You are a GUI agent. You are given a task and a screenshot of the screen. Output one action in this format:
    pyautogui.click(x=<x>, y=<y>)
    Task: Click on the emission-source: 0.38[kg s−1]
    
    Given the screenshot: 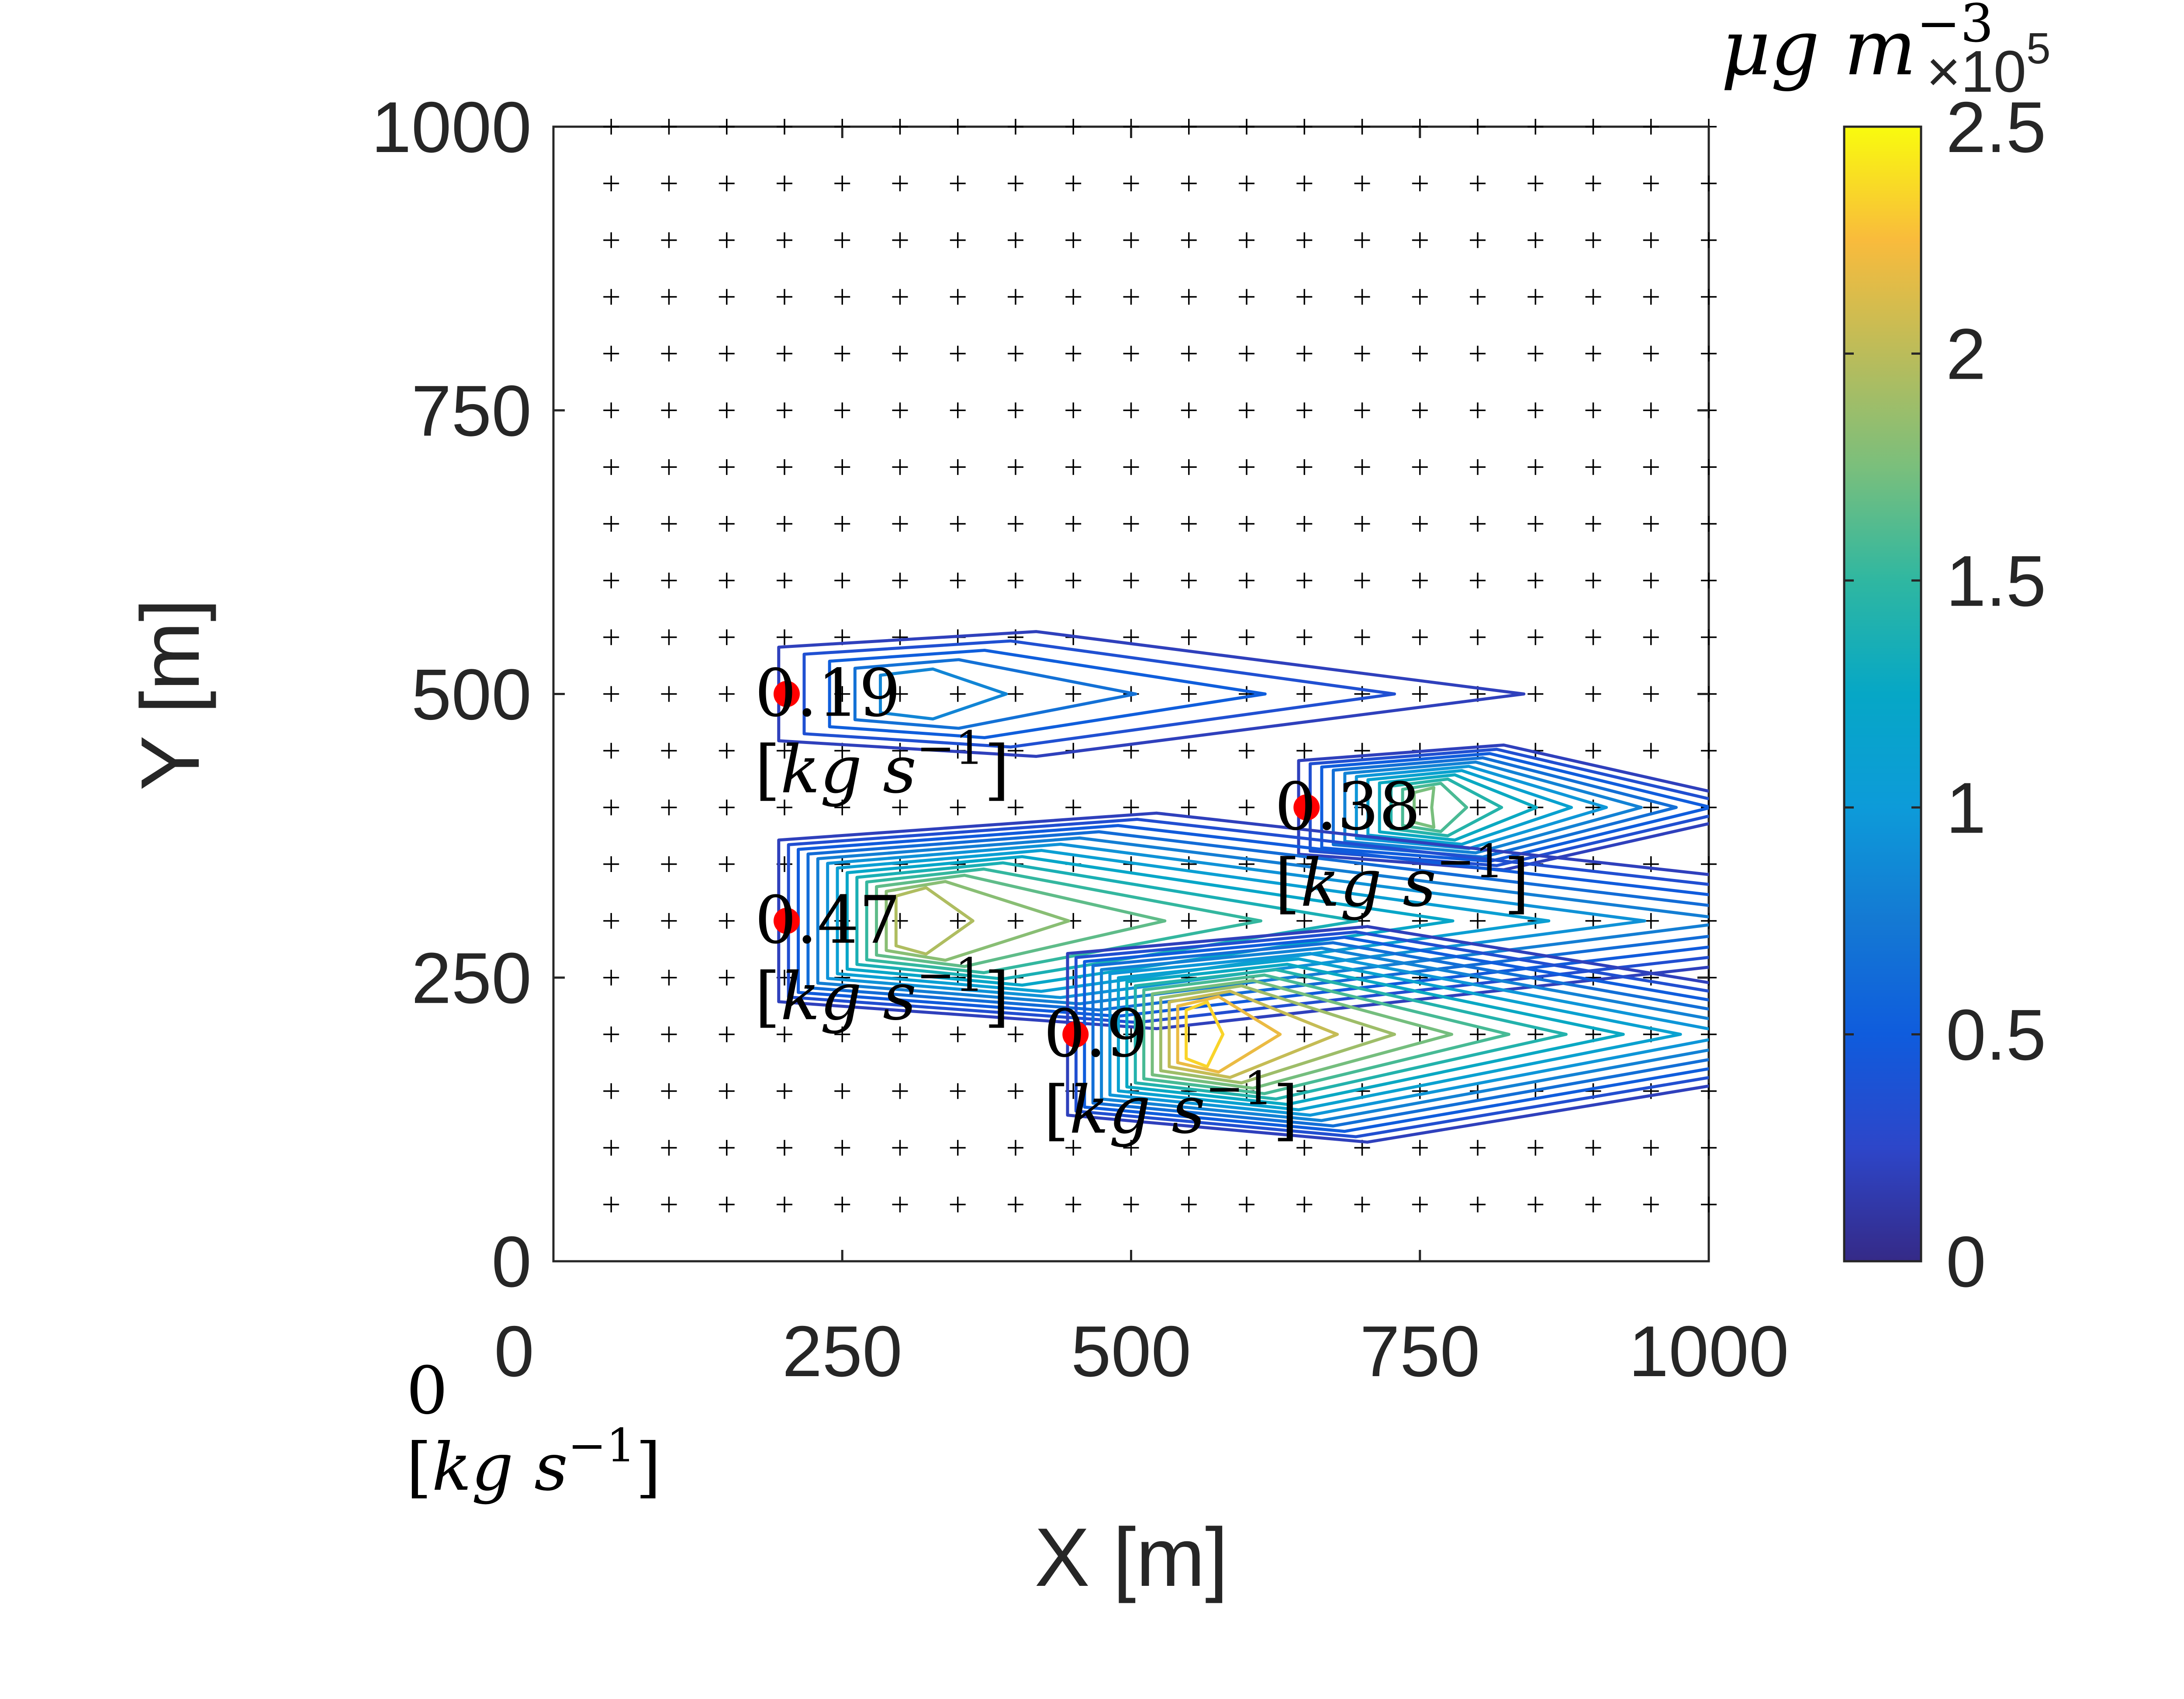 What is the action you would take?
    pyautogui.click(x=1402, y=845)
    